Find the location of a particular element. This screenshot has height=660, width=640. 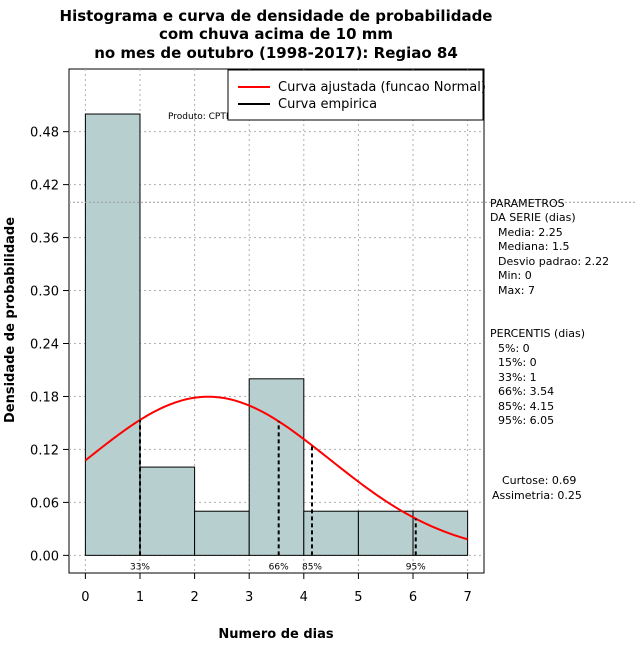

legend-label-empirical: Curva empirica is located at coordinates (327, 104).